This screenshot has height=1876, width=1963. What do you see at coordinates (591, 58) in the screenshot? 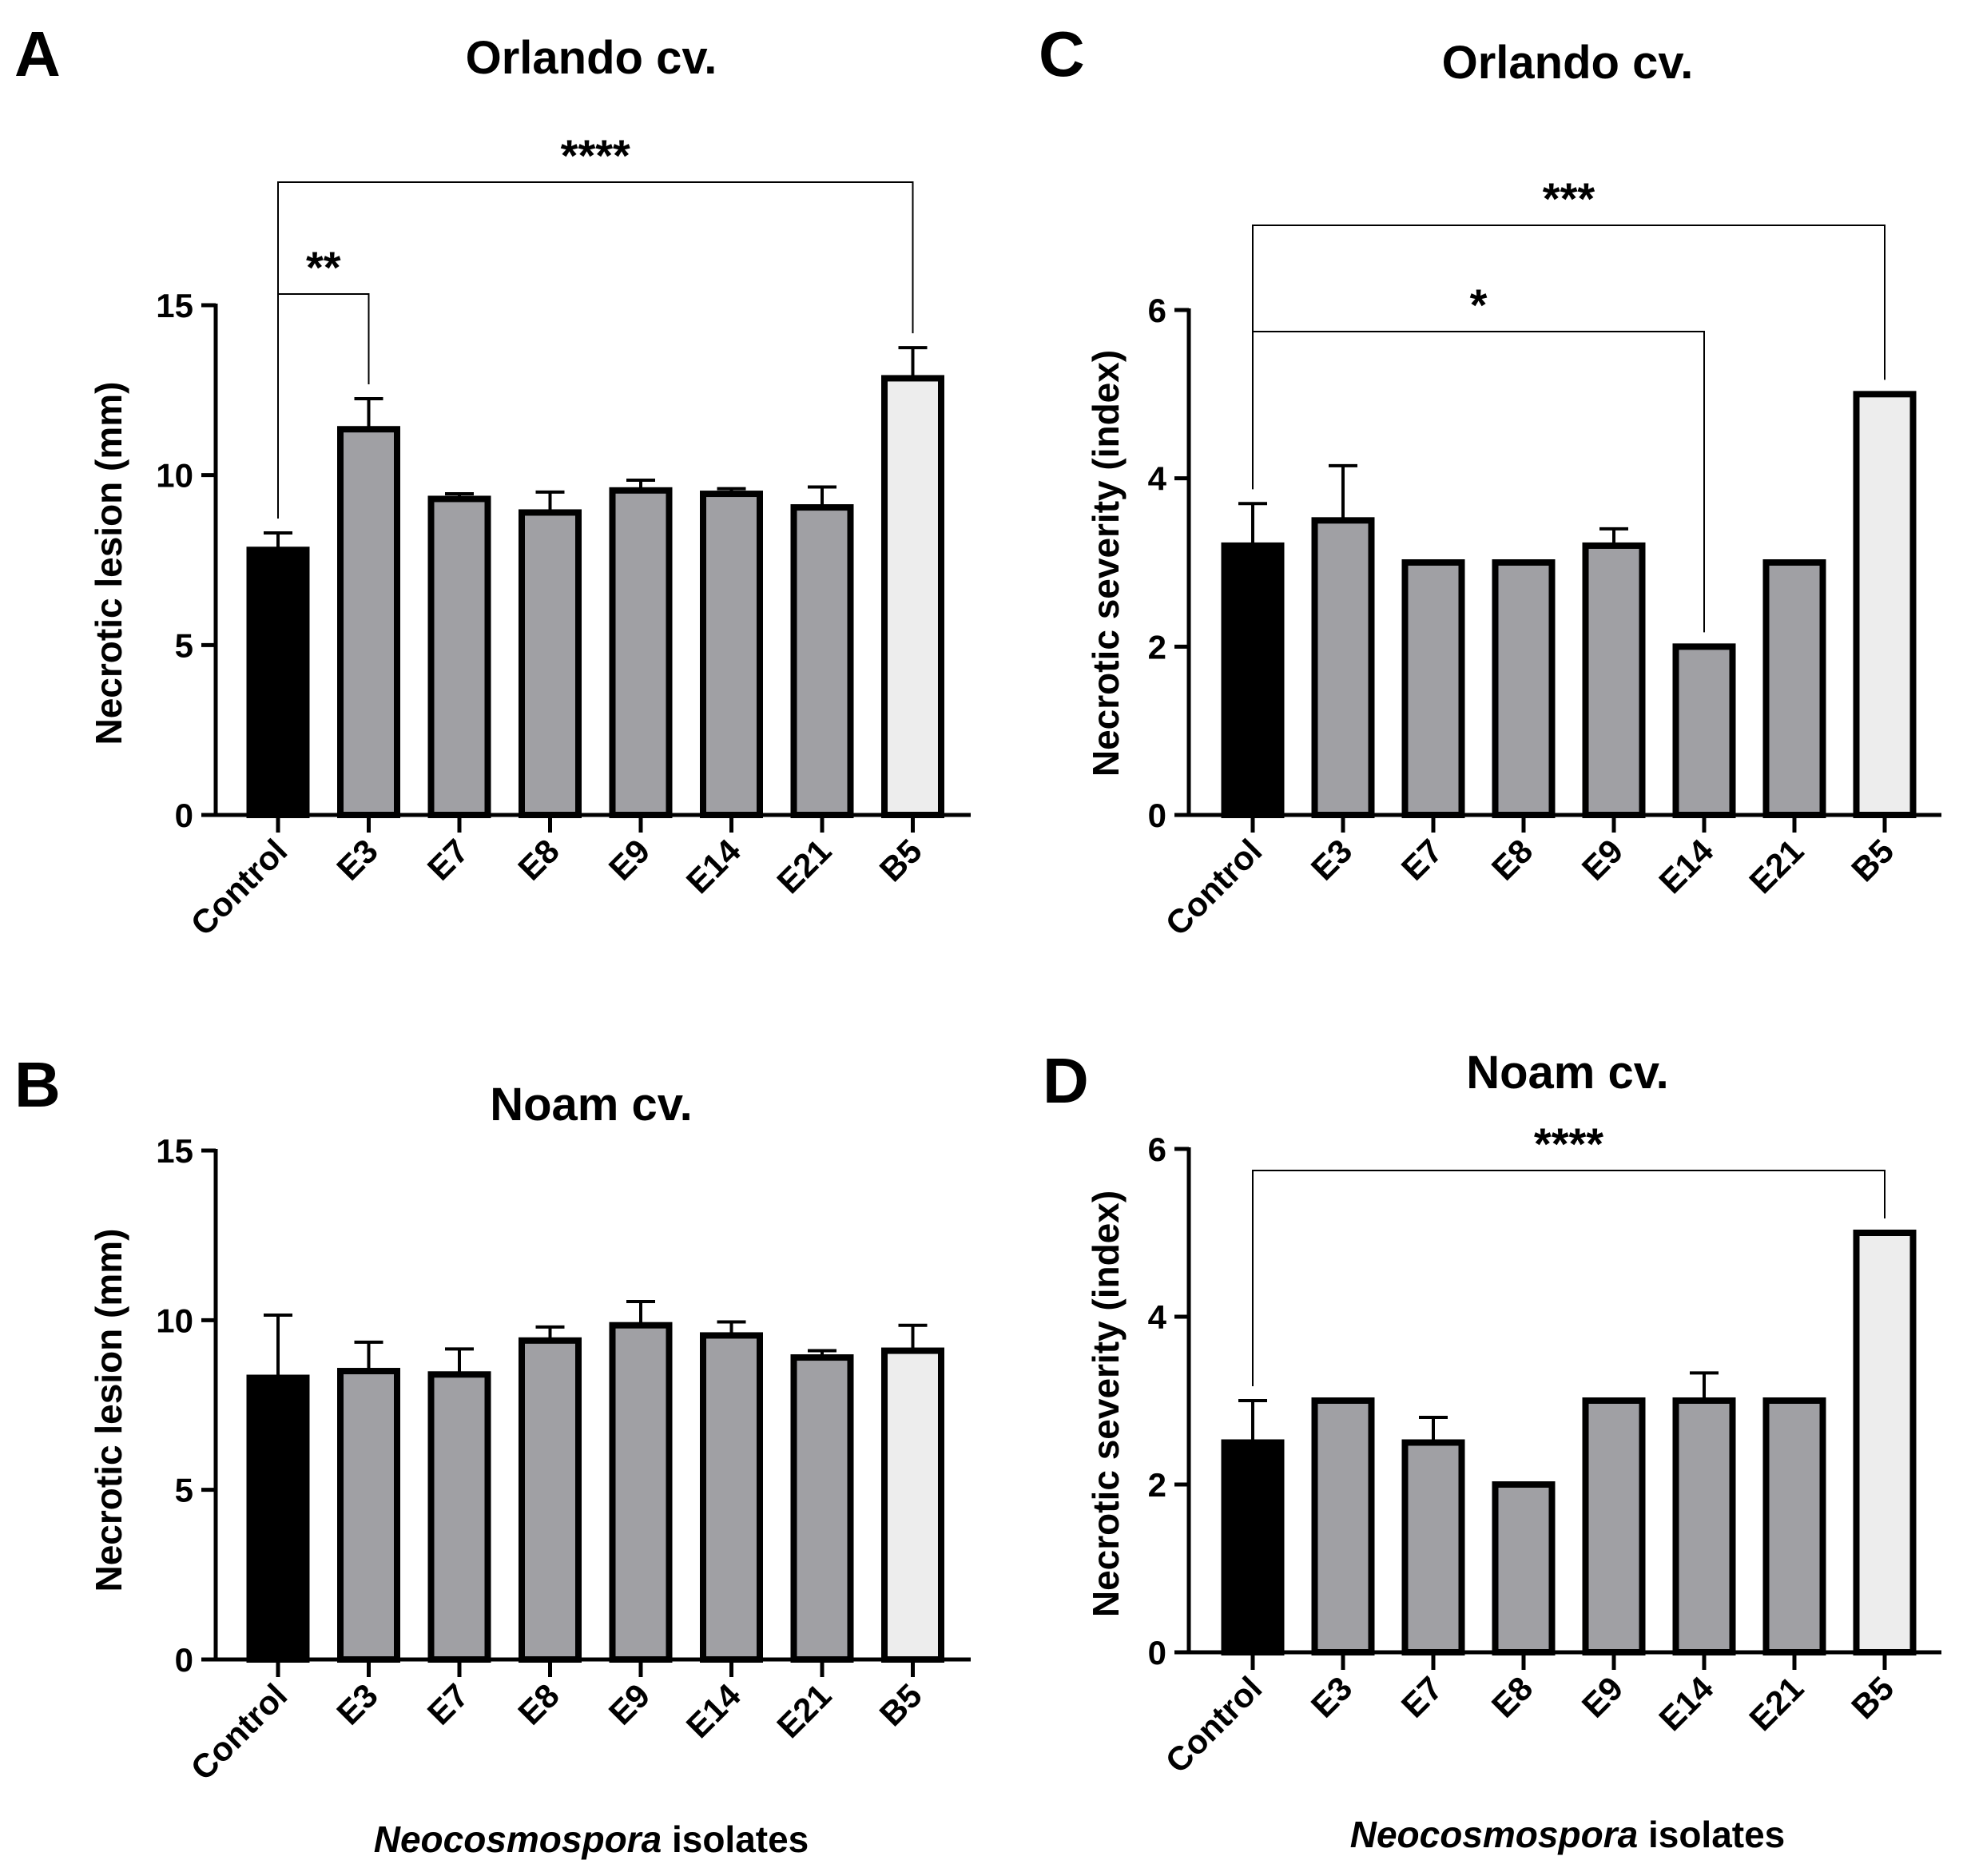
I see `chart-title: Orlando cv.` at bounding box center [591, 58].